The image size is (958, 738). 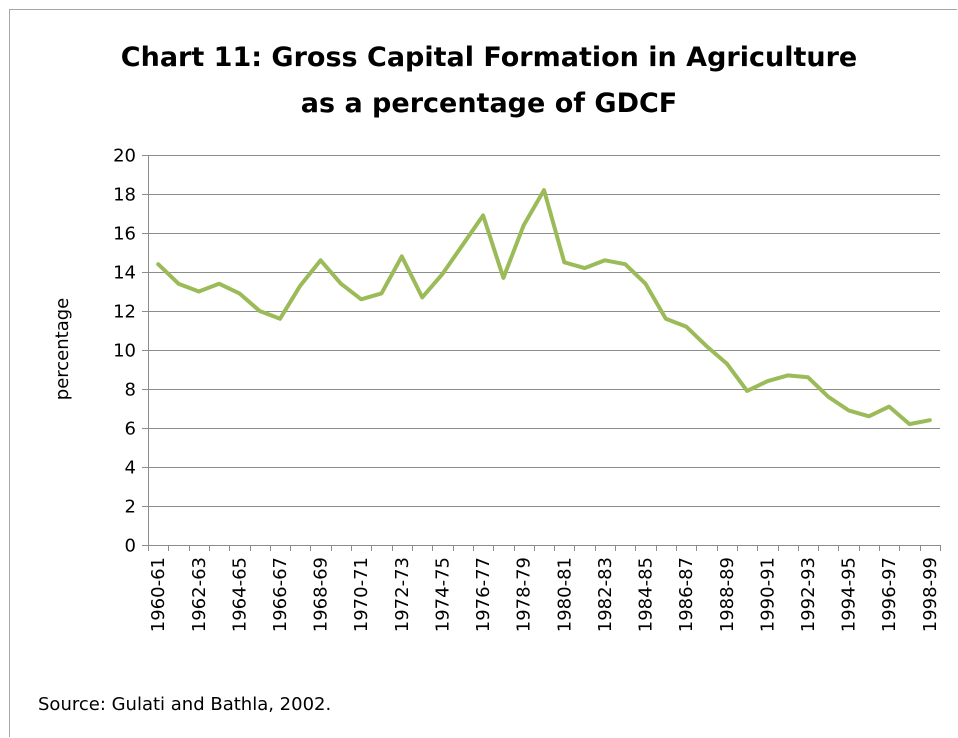 What do you see at coordinates (524, 594) in the screenshot?
I see `x-tick-label: 1978-79` at bounding box center [524, 594].